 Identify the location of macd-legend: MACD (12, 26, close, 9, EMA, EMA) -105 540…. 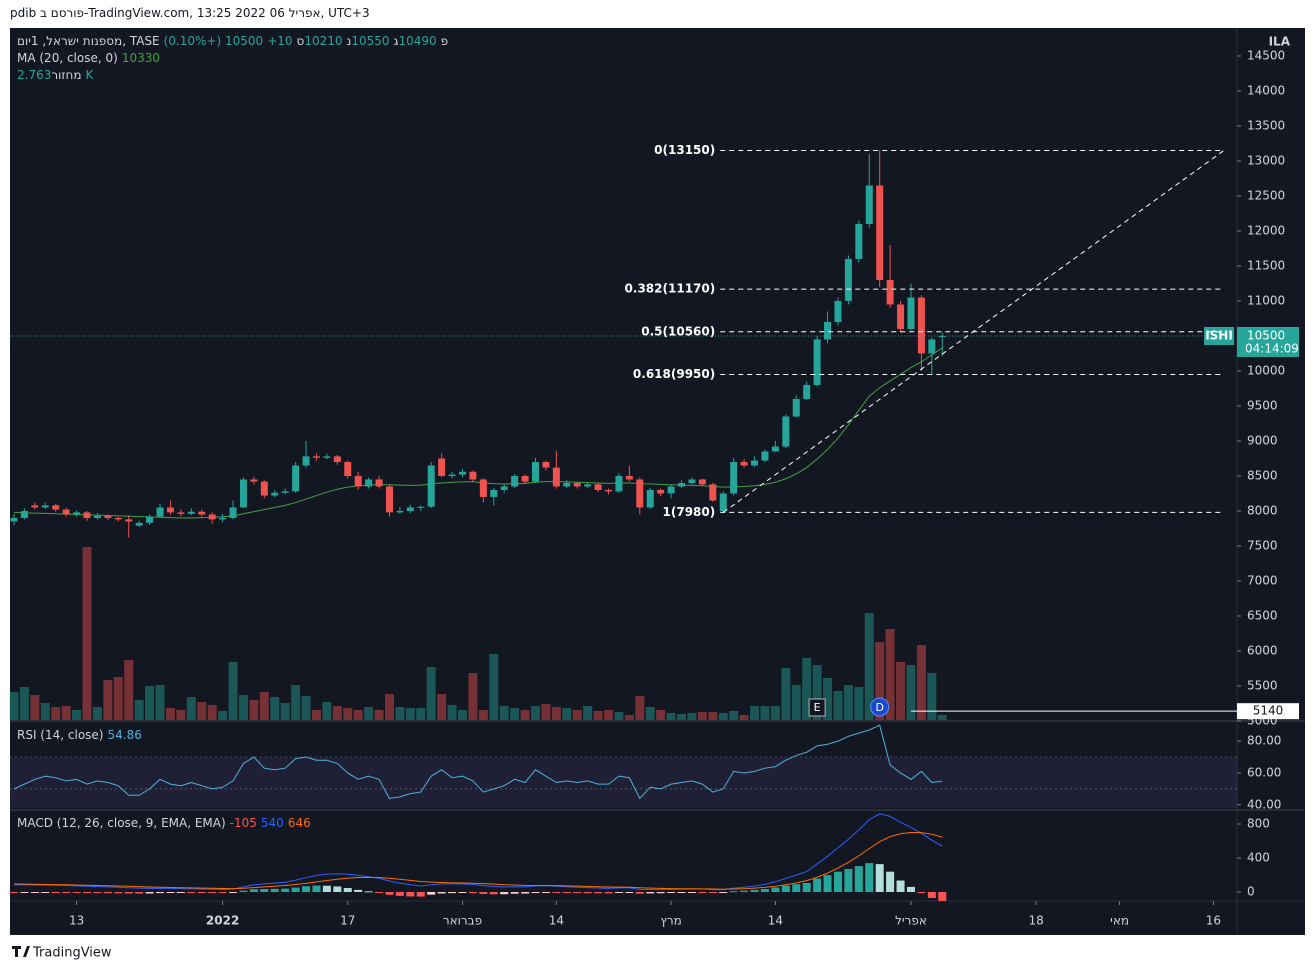
(166, 823).